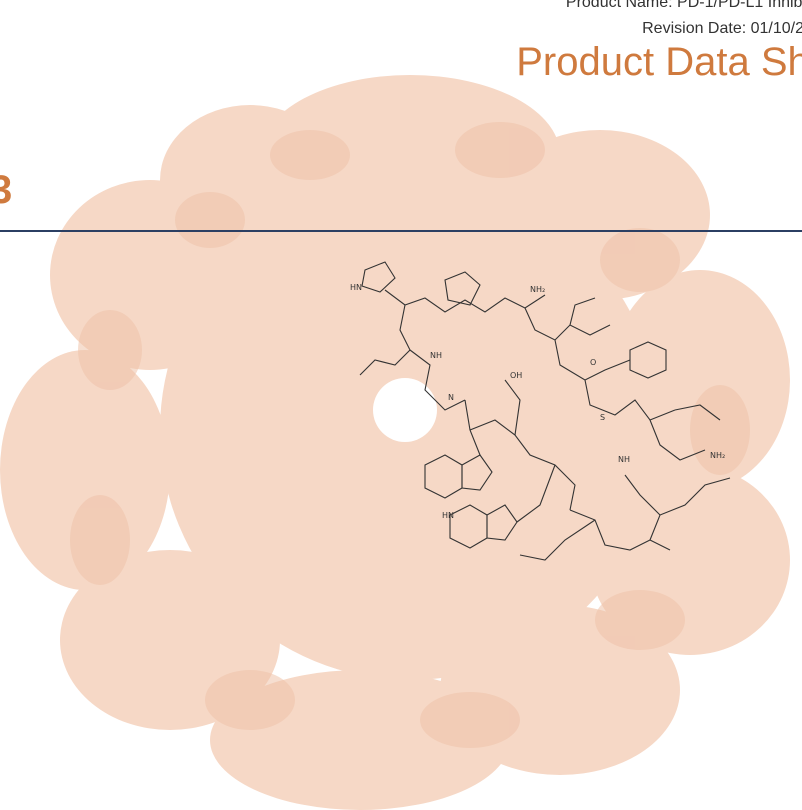 This screenshot has height=810, width=802. I want to click on structure-label: S, so click(602, 417).